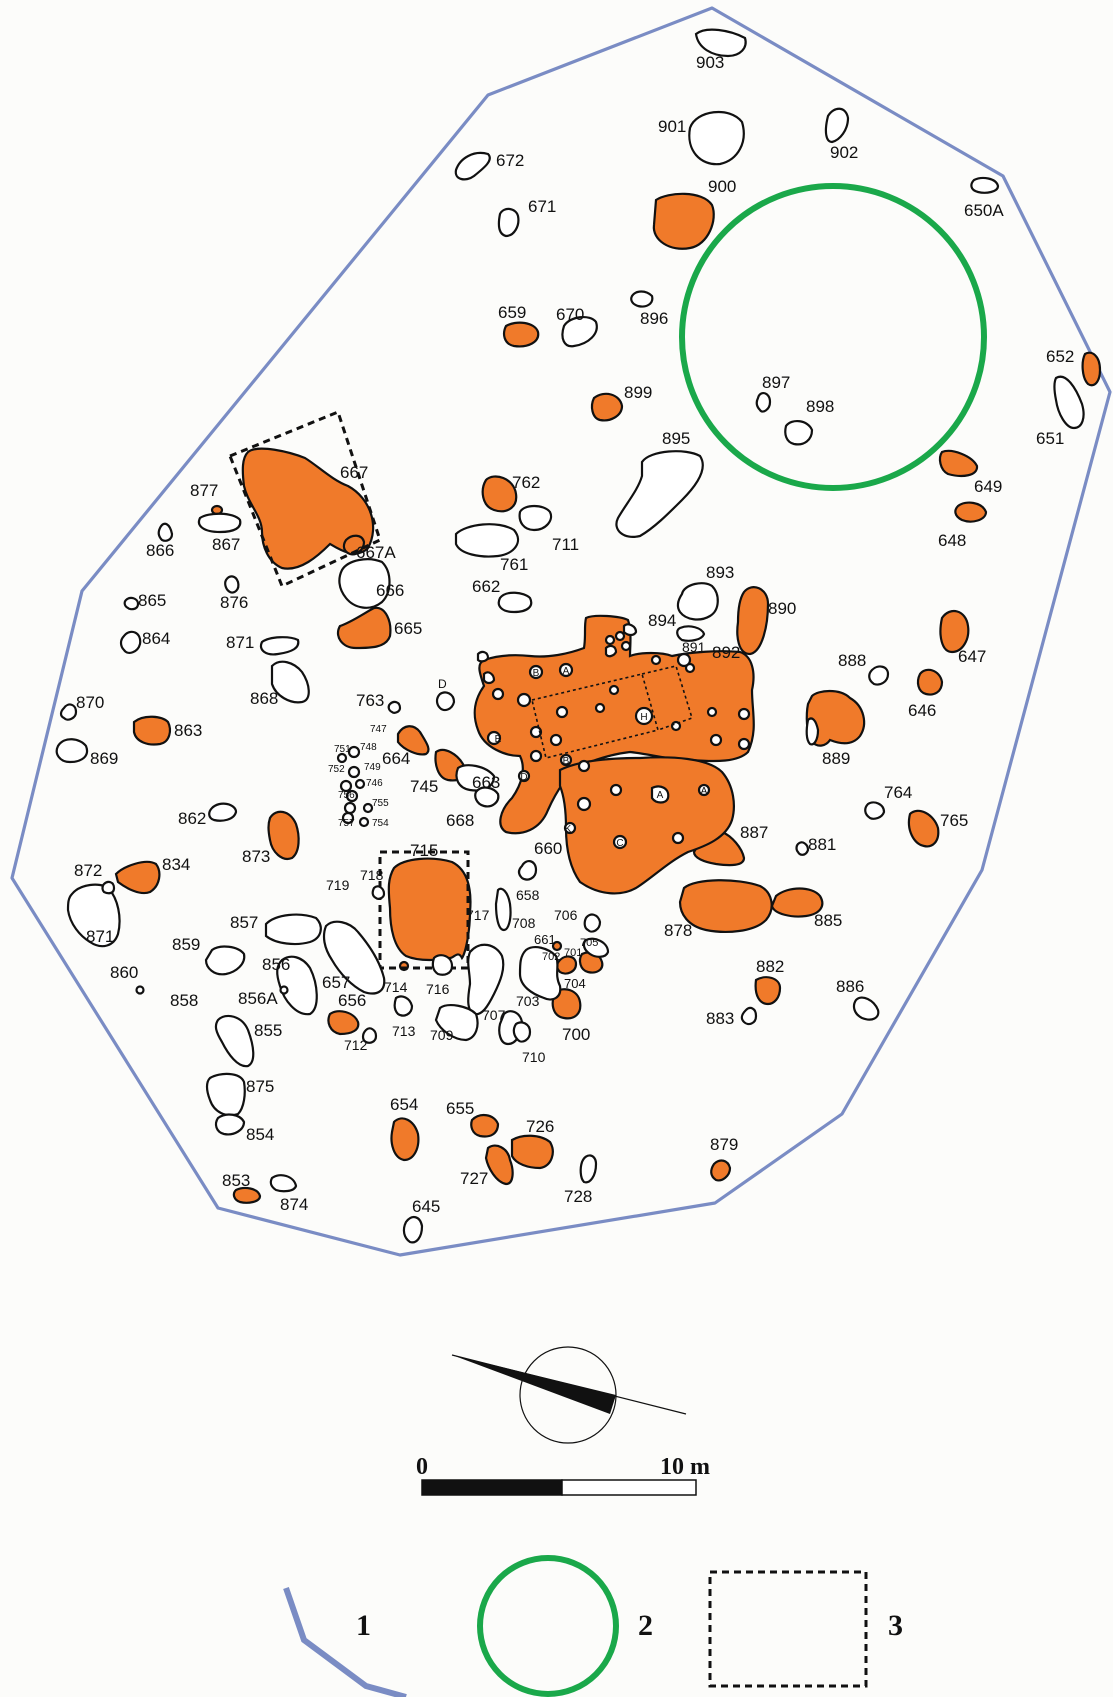 The width and height of the screenshot is (1113, 1697). I want to click on label-661: 661, so click(545, 939).